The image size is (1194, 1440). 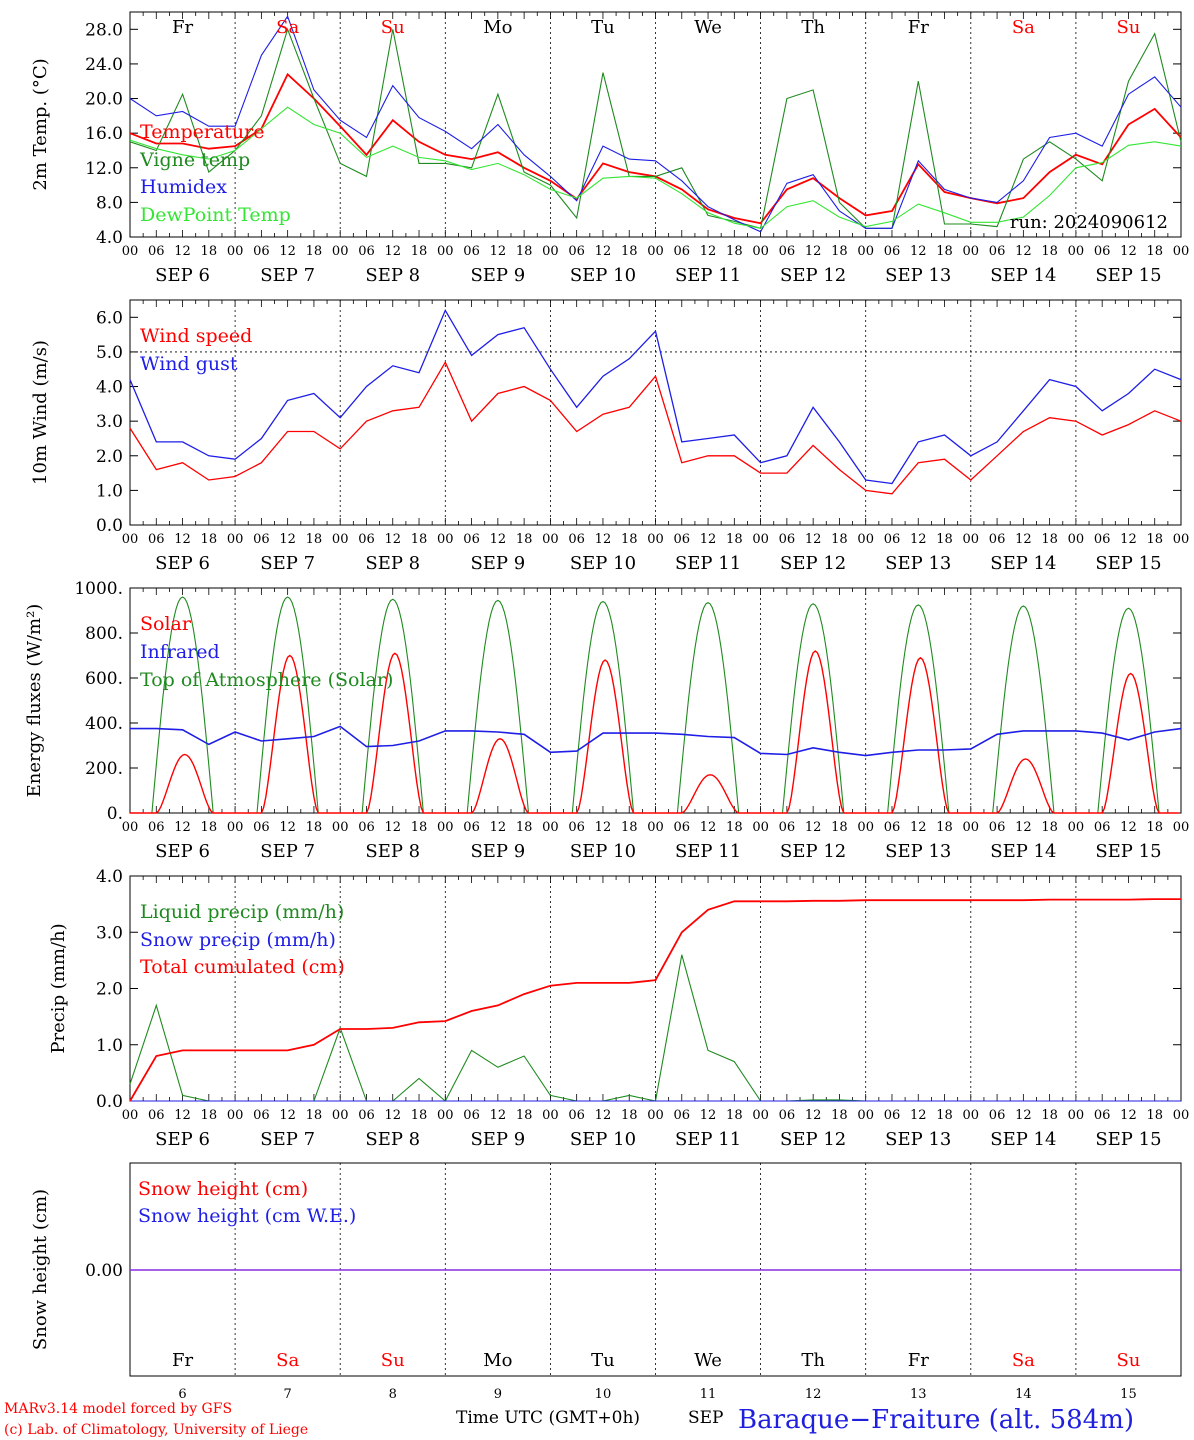 What do you see at coordinates (109, 457) in the screenshot?
I see `y-tick-label: 2.0` at bounding box center [109, 457].